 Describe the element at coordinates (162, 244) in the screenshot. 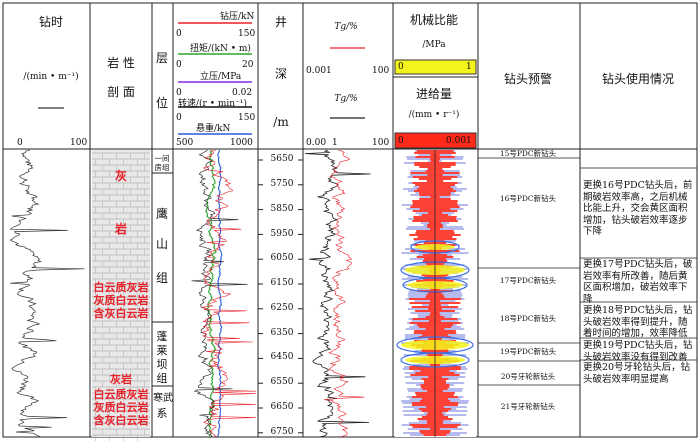

I see `formation-label: 山` at that location.